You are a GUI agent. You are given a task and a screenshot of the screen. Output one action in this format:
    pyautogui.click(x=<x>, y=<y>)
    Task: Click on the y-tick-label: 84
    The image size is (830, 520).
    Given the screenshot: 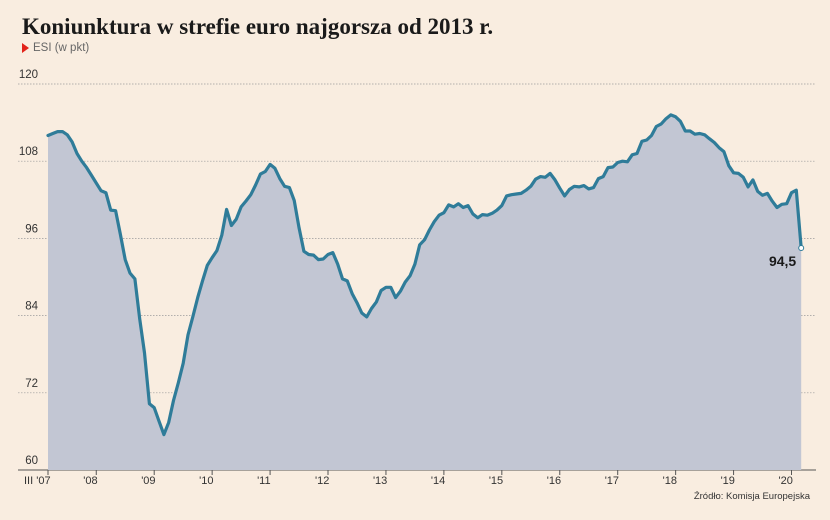 What is the action you would take?
    pyautogui.click(x=31, y=307)
    